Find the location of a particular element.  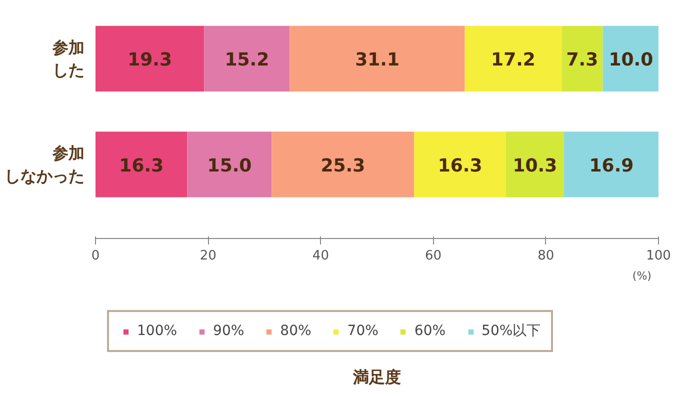

data-label: 10.0 is located at coordinates (631, 60).